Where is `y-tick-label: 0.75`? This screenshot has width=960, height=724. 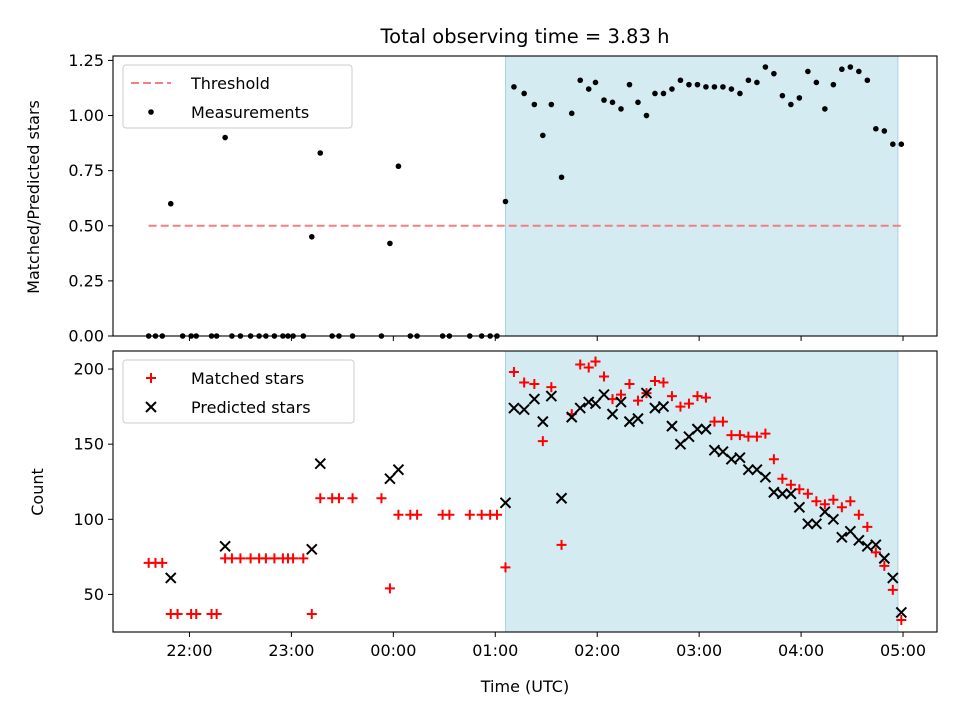 y-tick-label: 0.75 is located at coordinates (86, 170).